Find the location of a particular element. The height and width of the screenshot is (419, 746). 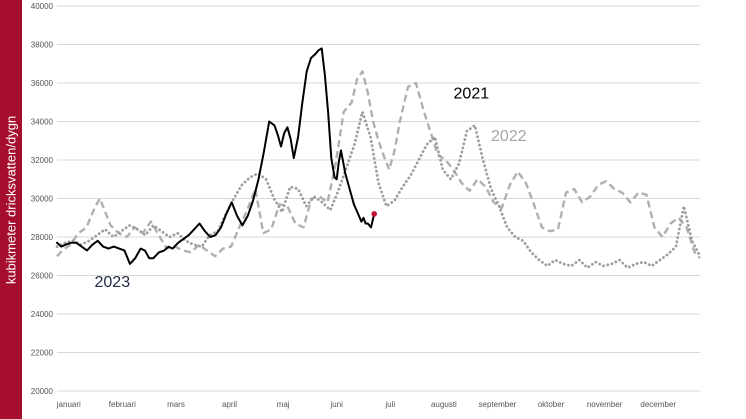

x-tick-januari: januari is located at coordinates (68, 404).